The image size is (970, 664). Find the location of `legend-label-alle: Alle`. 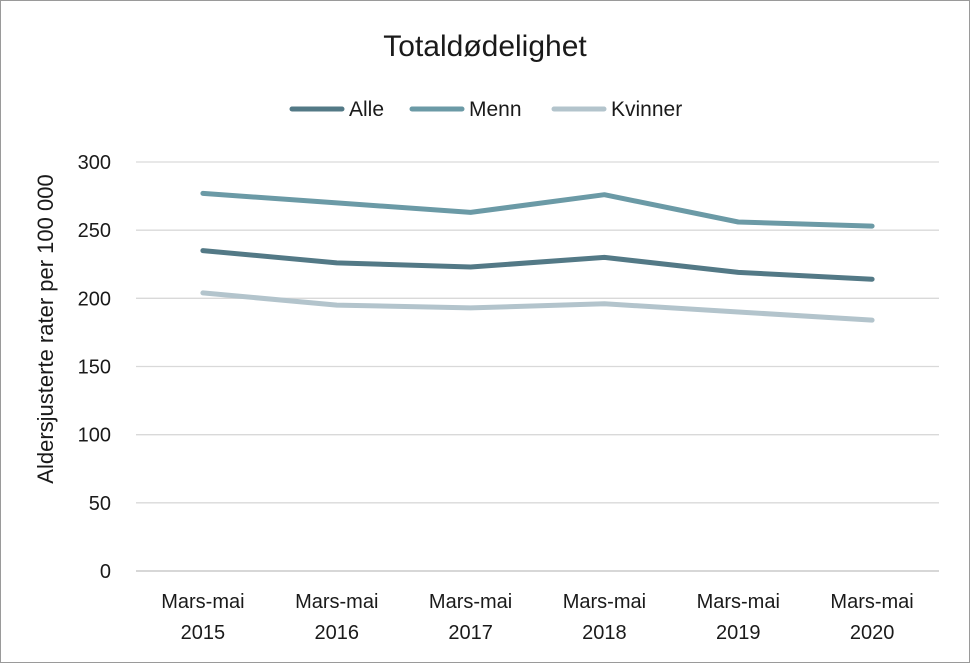

legend-label-alle: Alle is located at coordinates (366, 109).